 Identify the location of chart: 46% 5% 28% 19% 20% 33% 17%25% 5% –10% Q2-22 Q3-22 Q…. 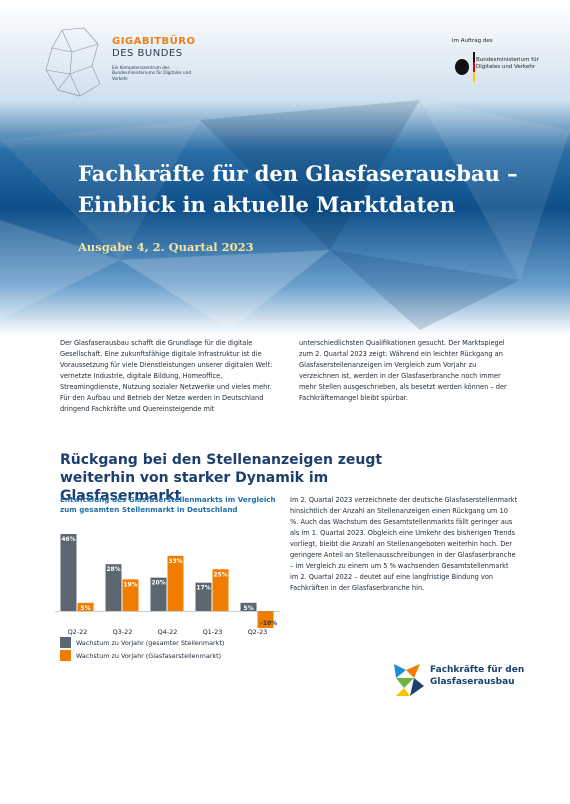
(167, 585).